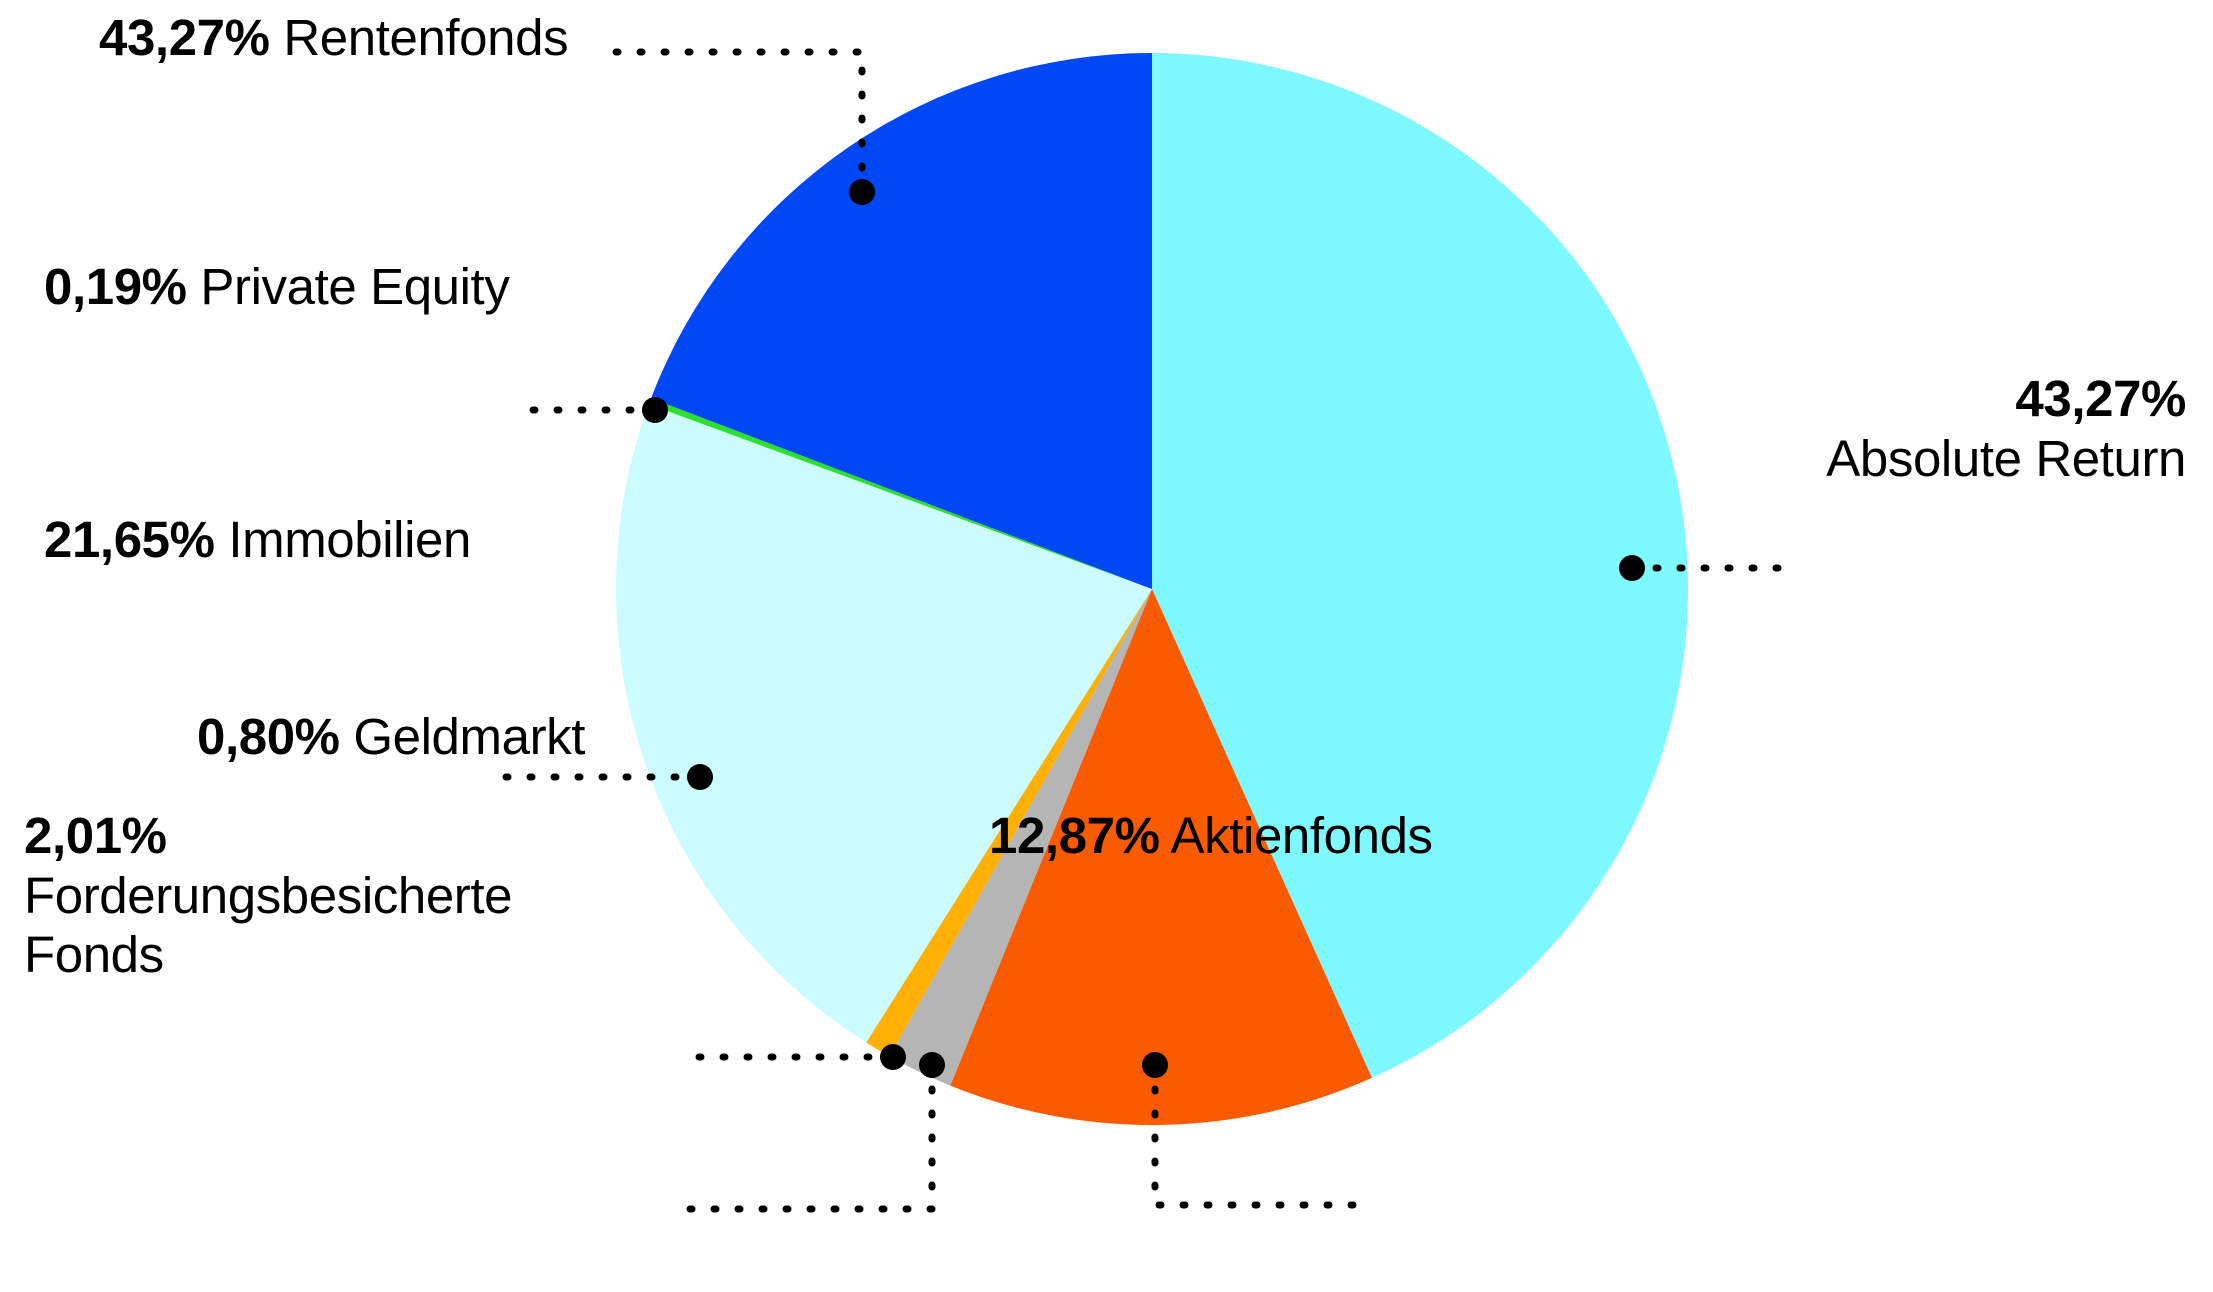 This screenshot has width=2213, height=1292. What do you see at coordinates (1074, 835) in the screenshot?
I see `slice-percent-aktienfonds: 12,87%` at bounding box center [1074, 835].